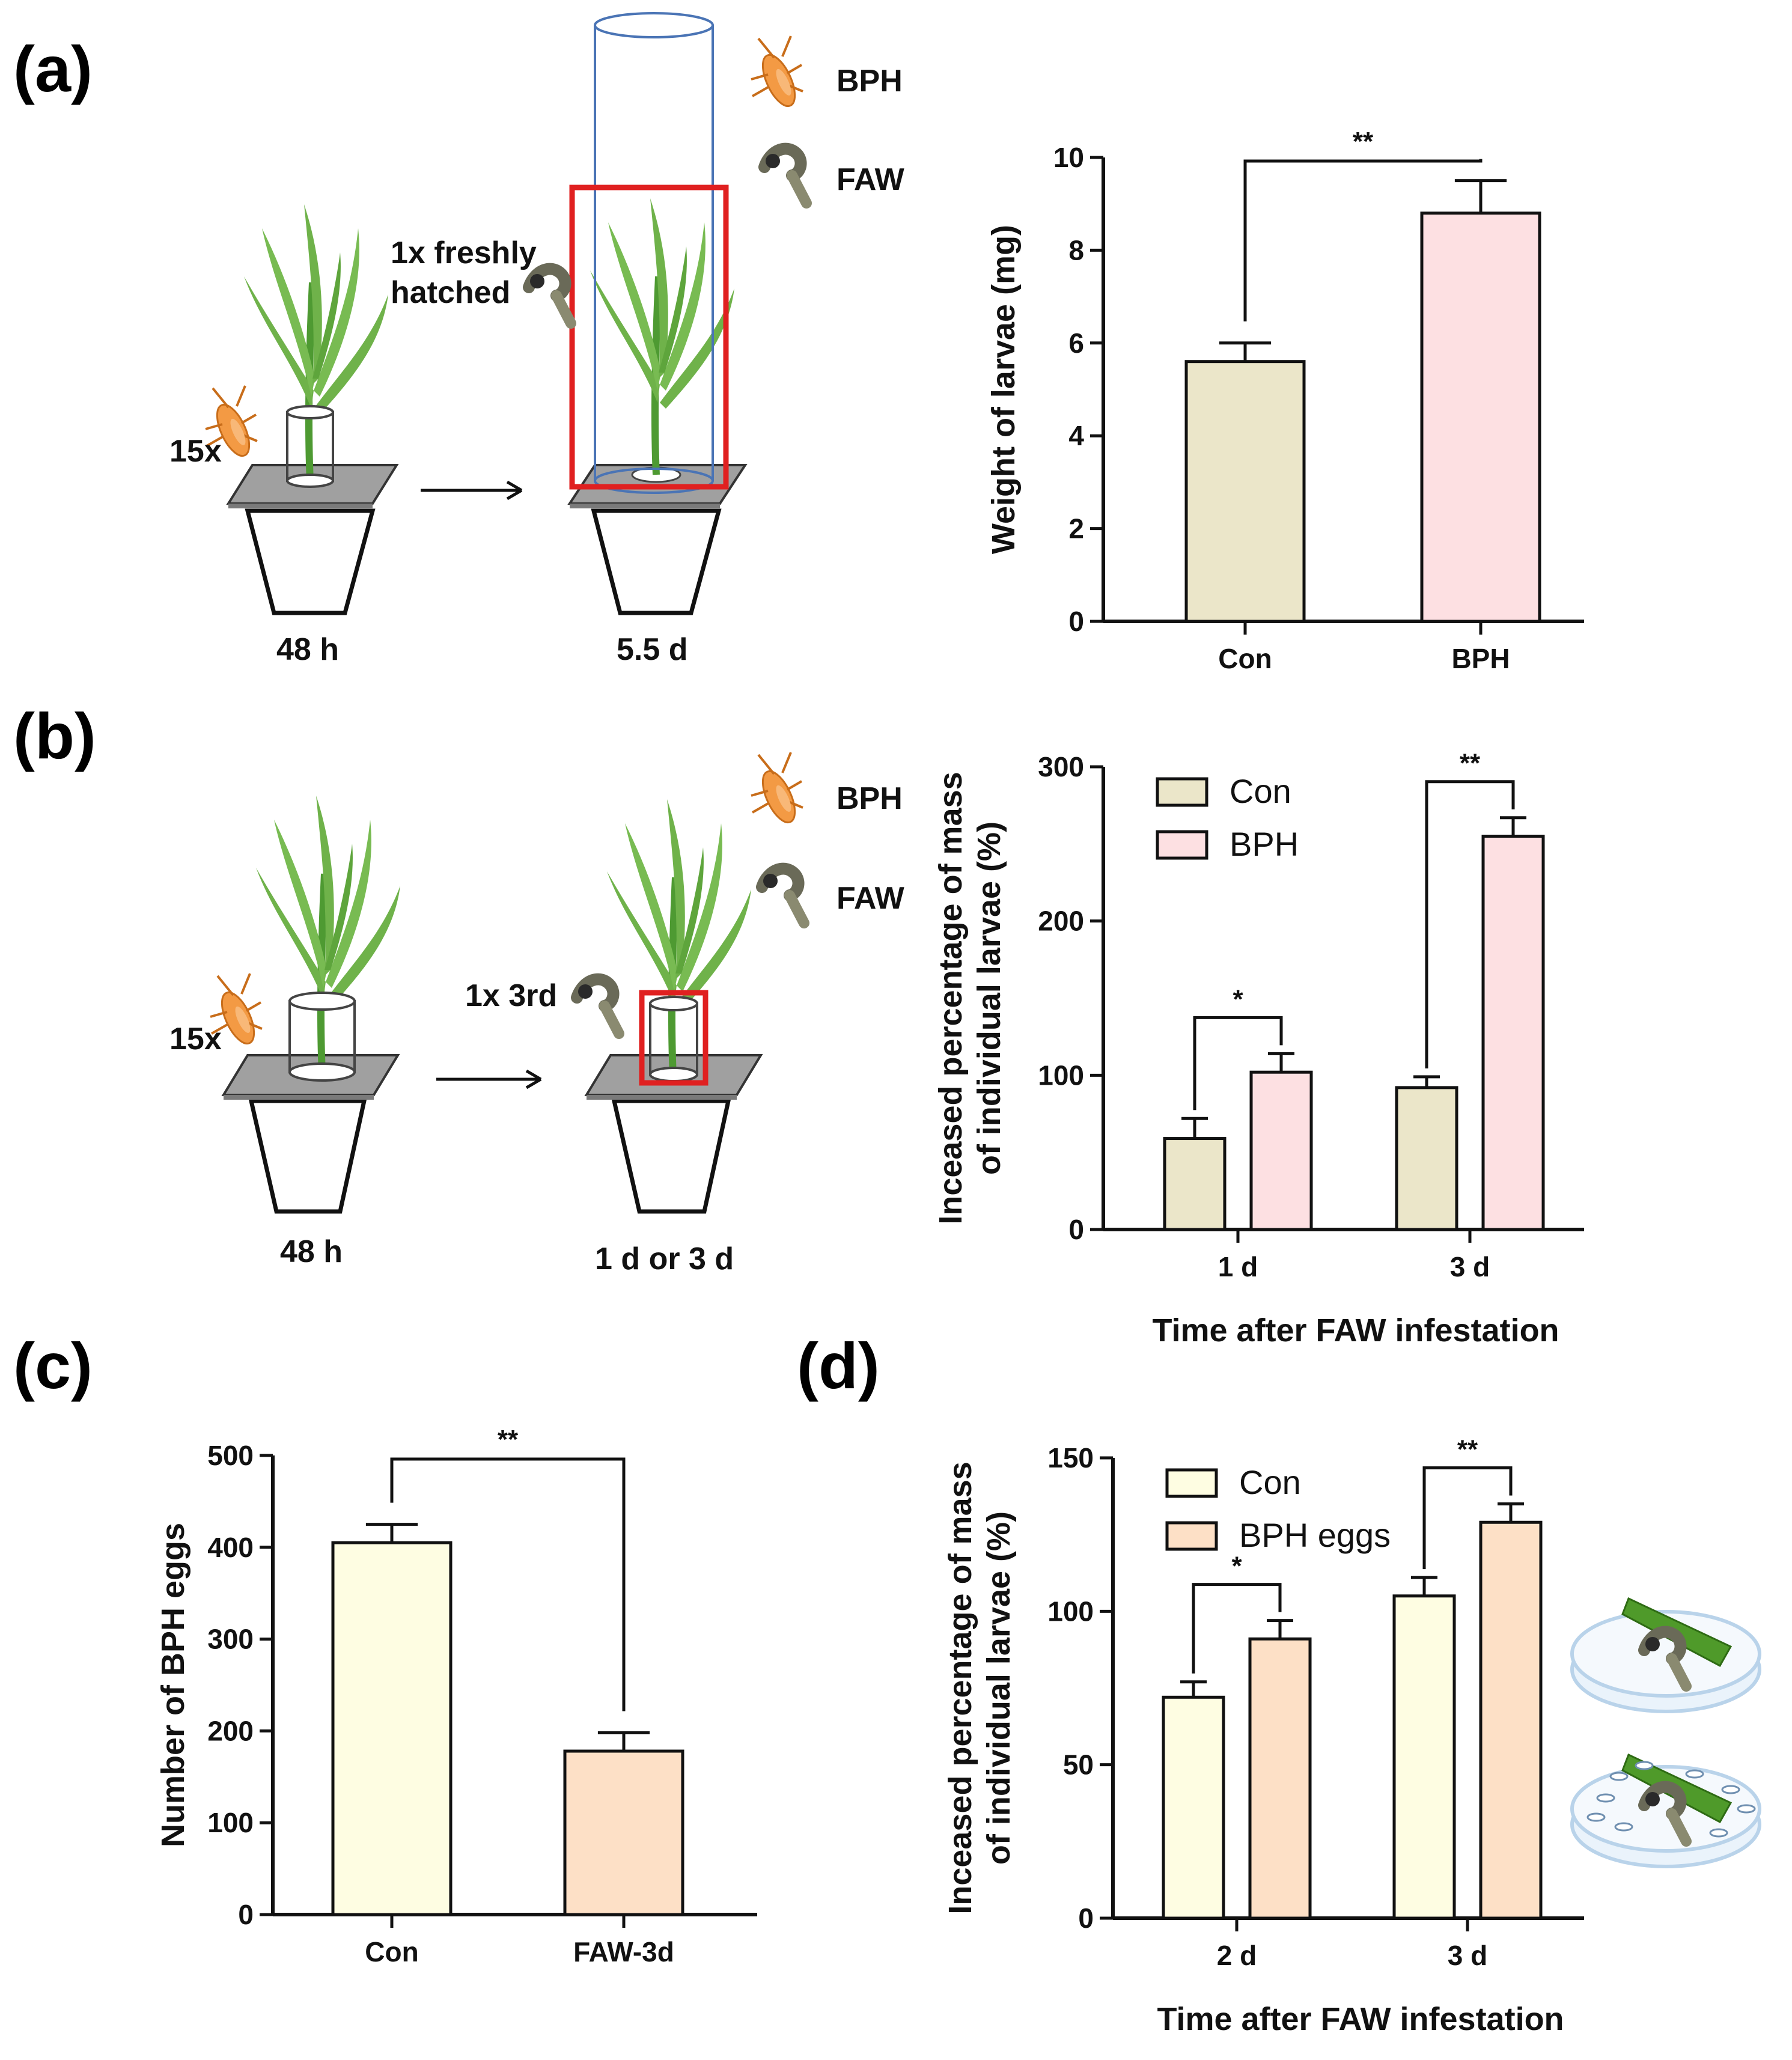 The width and height of the screenshot is (1792, 2060). Describe the element at coordinates (623, 1952) in the screenshot. I see `x-tick-label: FAW-3d` at that location.